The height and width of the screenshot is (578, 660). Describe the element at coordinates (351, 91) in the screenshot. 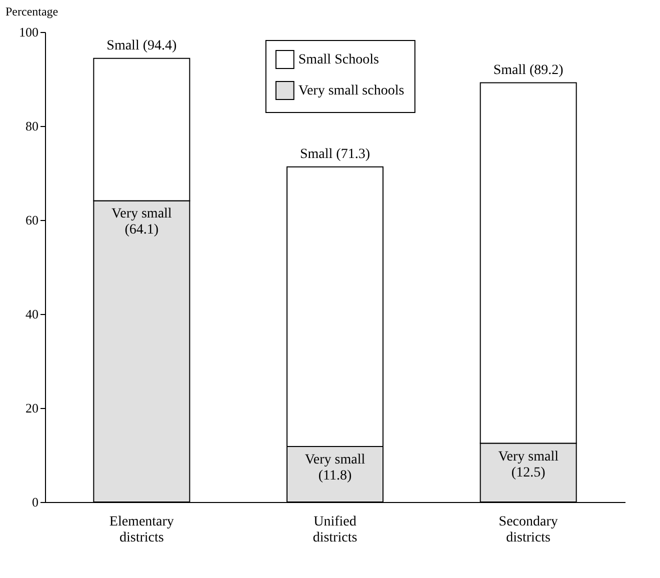

I see `legend-label: Very small schools` at that location.